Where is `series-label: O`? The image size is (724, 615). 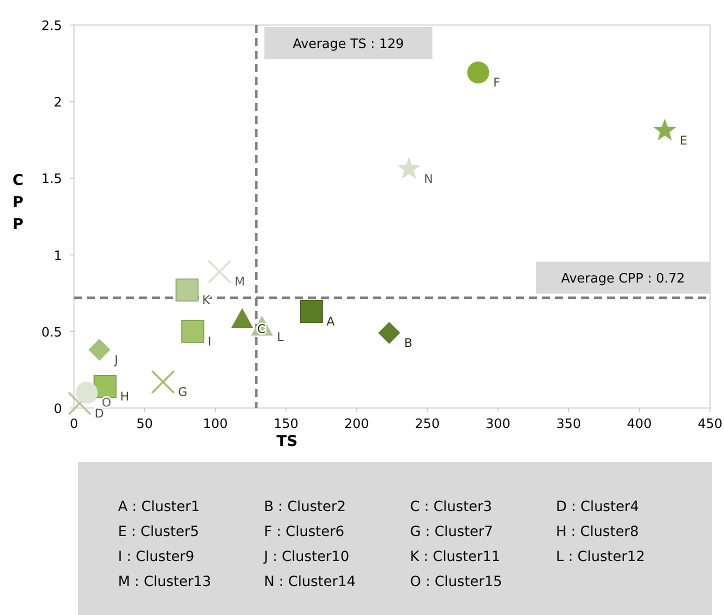 series-label: O is located at coordinates (107, 403).